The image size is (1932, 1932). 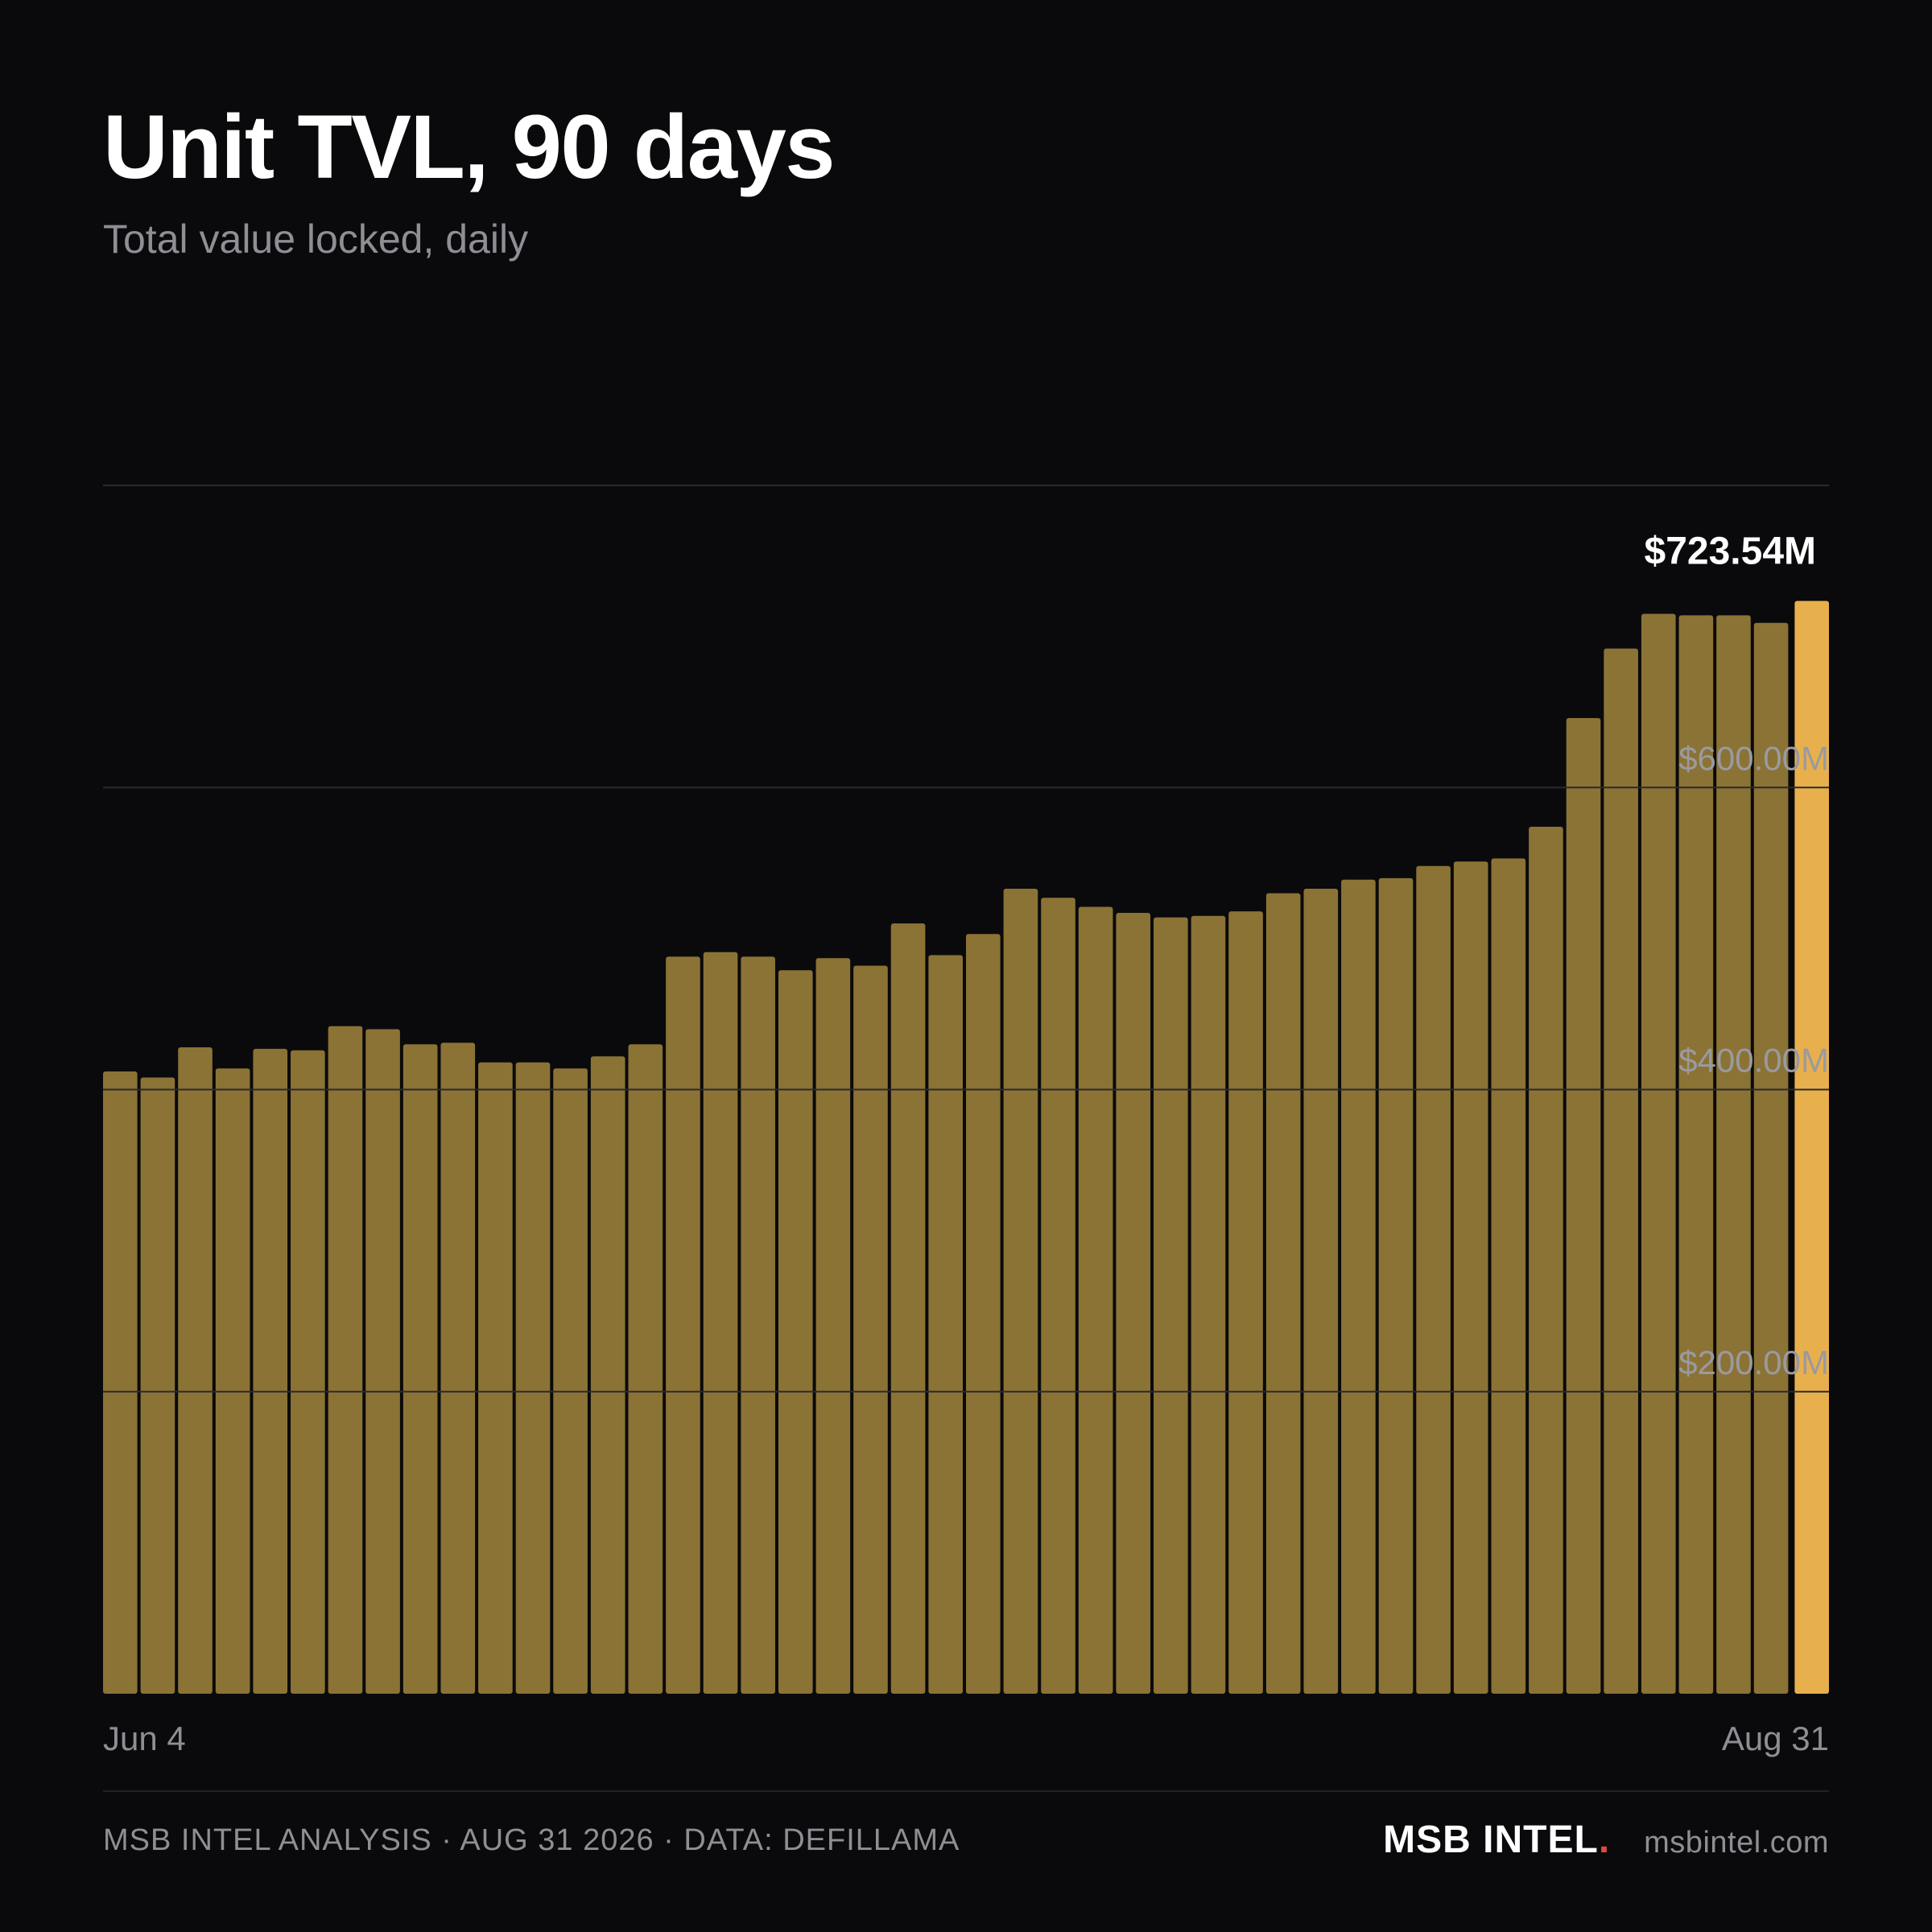 What do you see at coordinates (1753, 758) in the screenshot?
I see `y-tick-label: $600.00M` at bounding box center [1753, 758].